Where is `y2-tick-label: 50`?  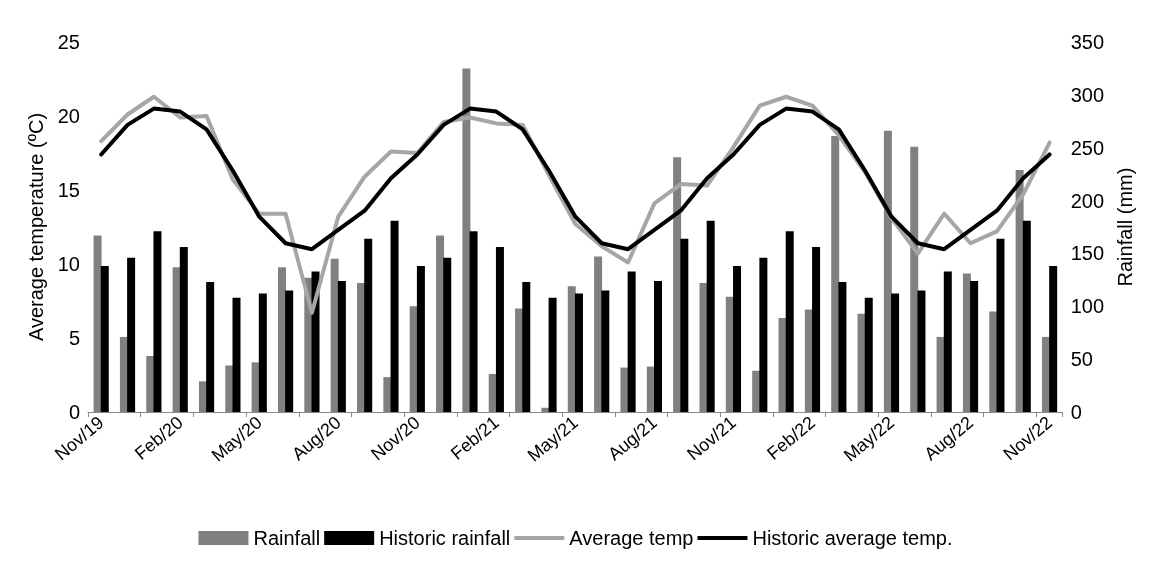 y2-tick-label: 50 is located at coordinates (1081, 359).